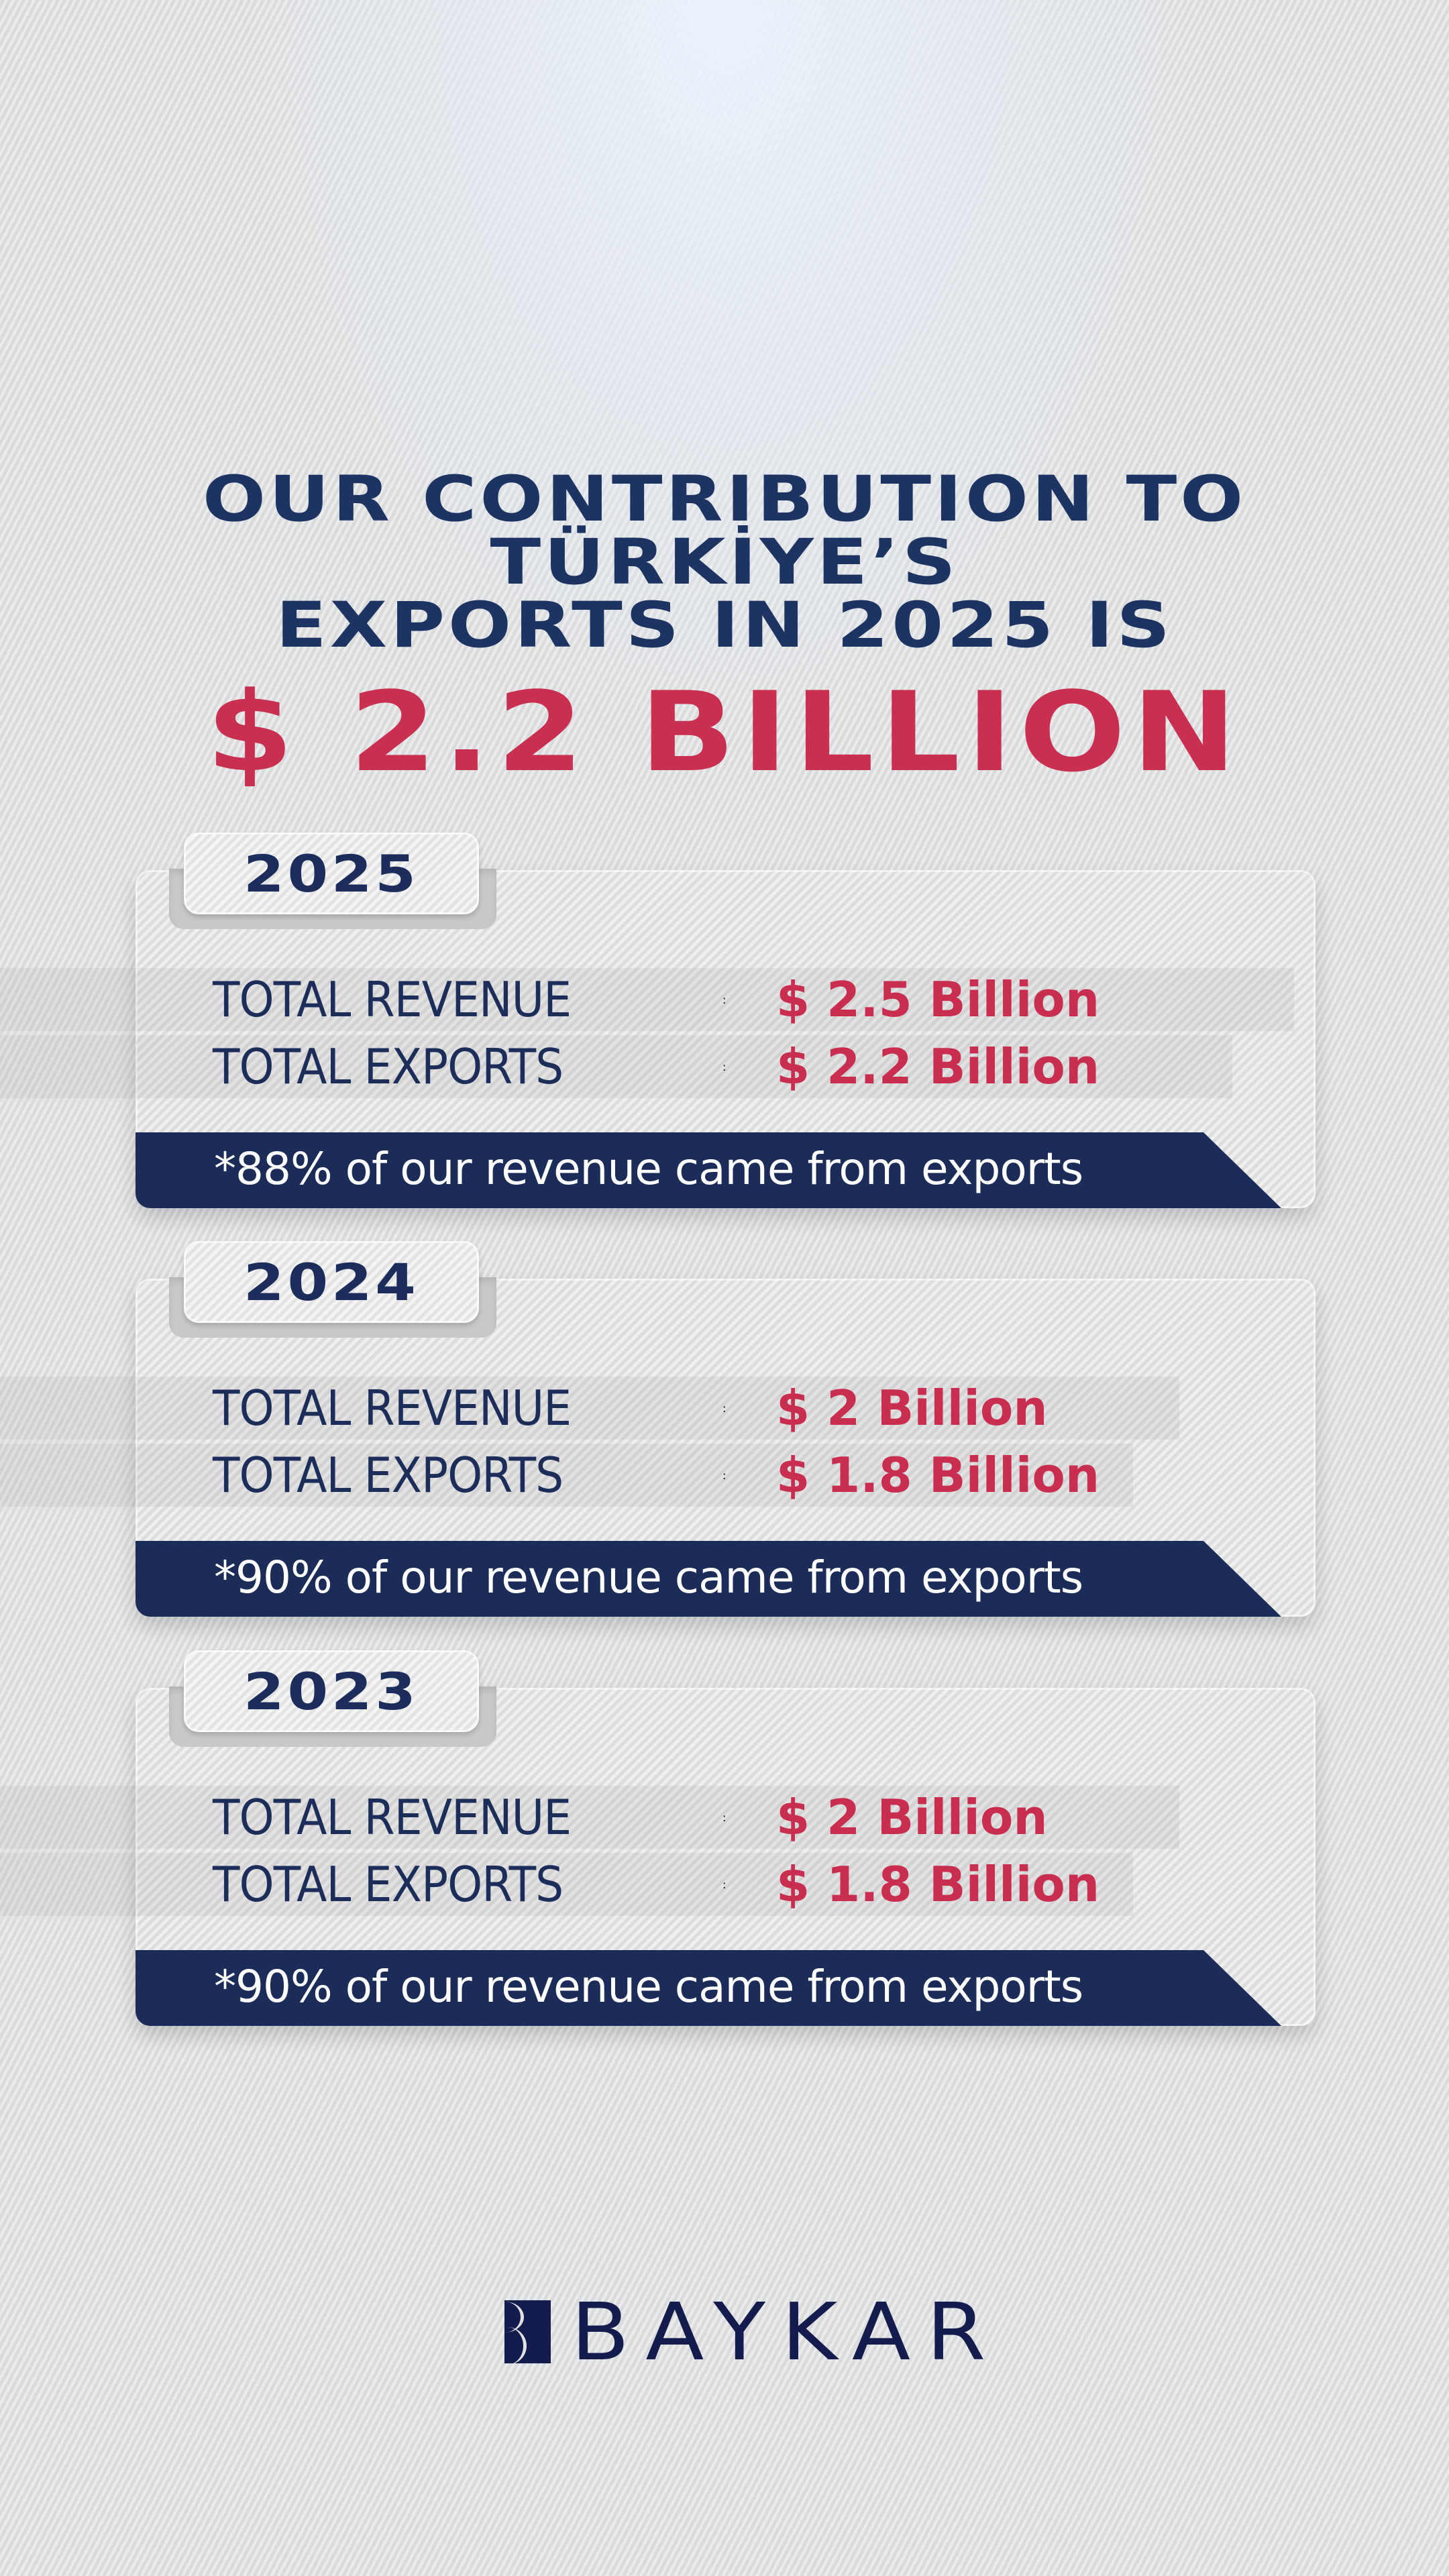  I want to click on year-label: 2023, so click(331, 1691).